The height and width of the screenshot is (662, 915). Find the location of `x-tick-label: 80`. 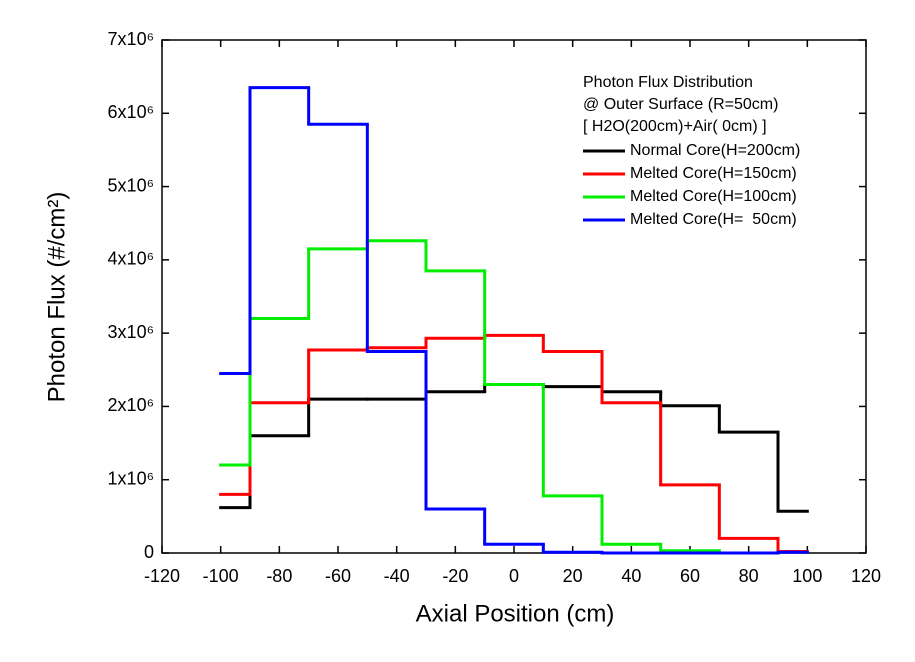

x-tick-label: 80 is located at coordinates (749, 576).